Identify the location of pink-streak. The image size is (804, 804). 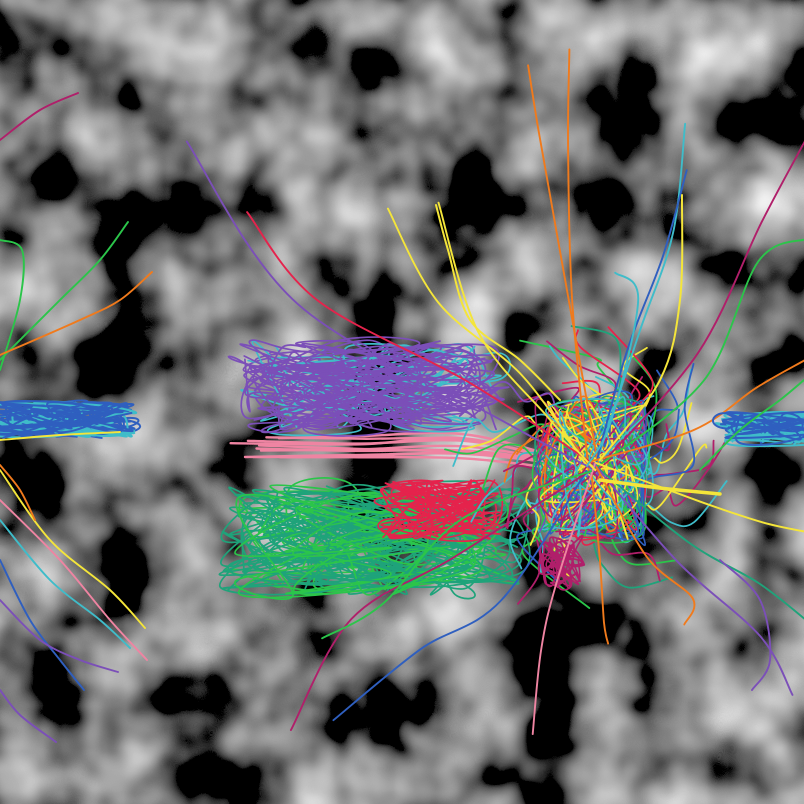
(425, 457).